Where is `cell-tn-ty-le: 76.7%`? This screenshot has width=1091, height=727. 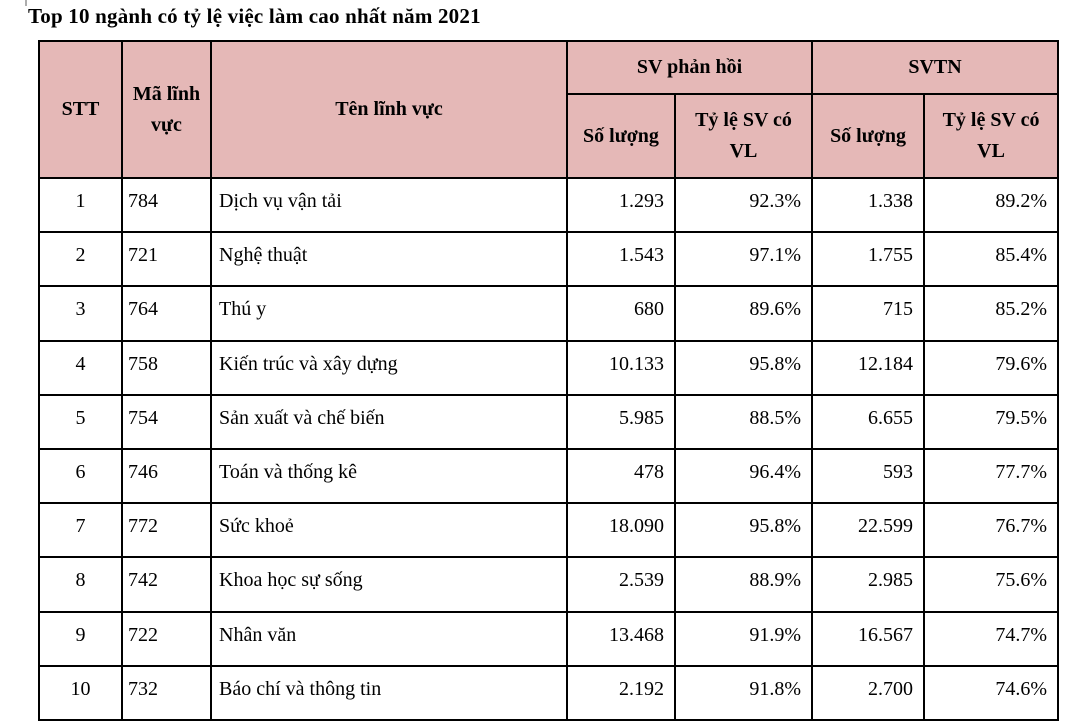 cell-tn-ty-le: 76.7% is located at coordinates (991, 530).